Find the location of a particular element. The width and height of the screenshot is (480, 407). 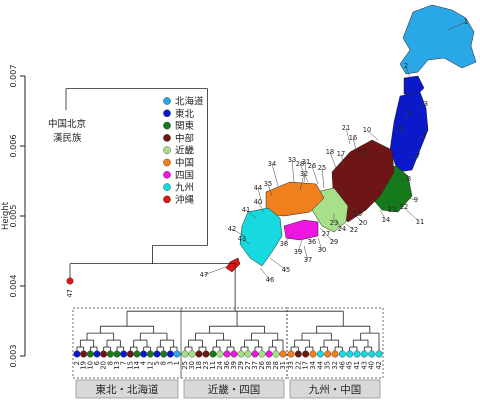

map-pref-label-29: 30 is located at coordinates (322, 250).